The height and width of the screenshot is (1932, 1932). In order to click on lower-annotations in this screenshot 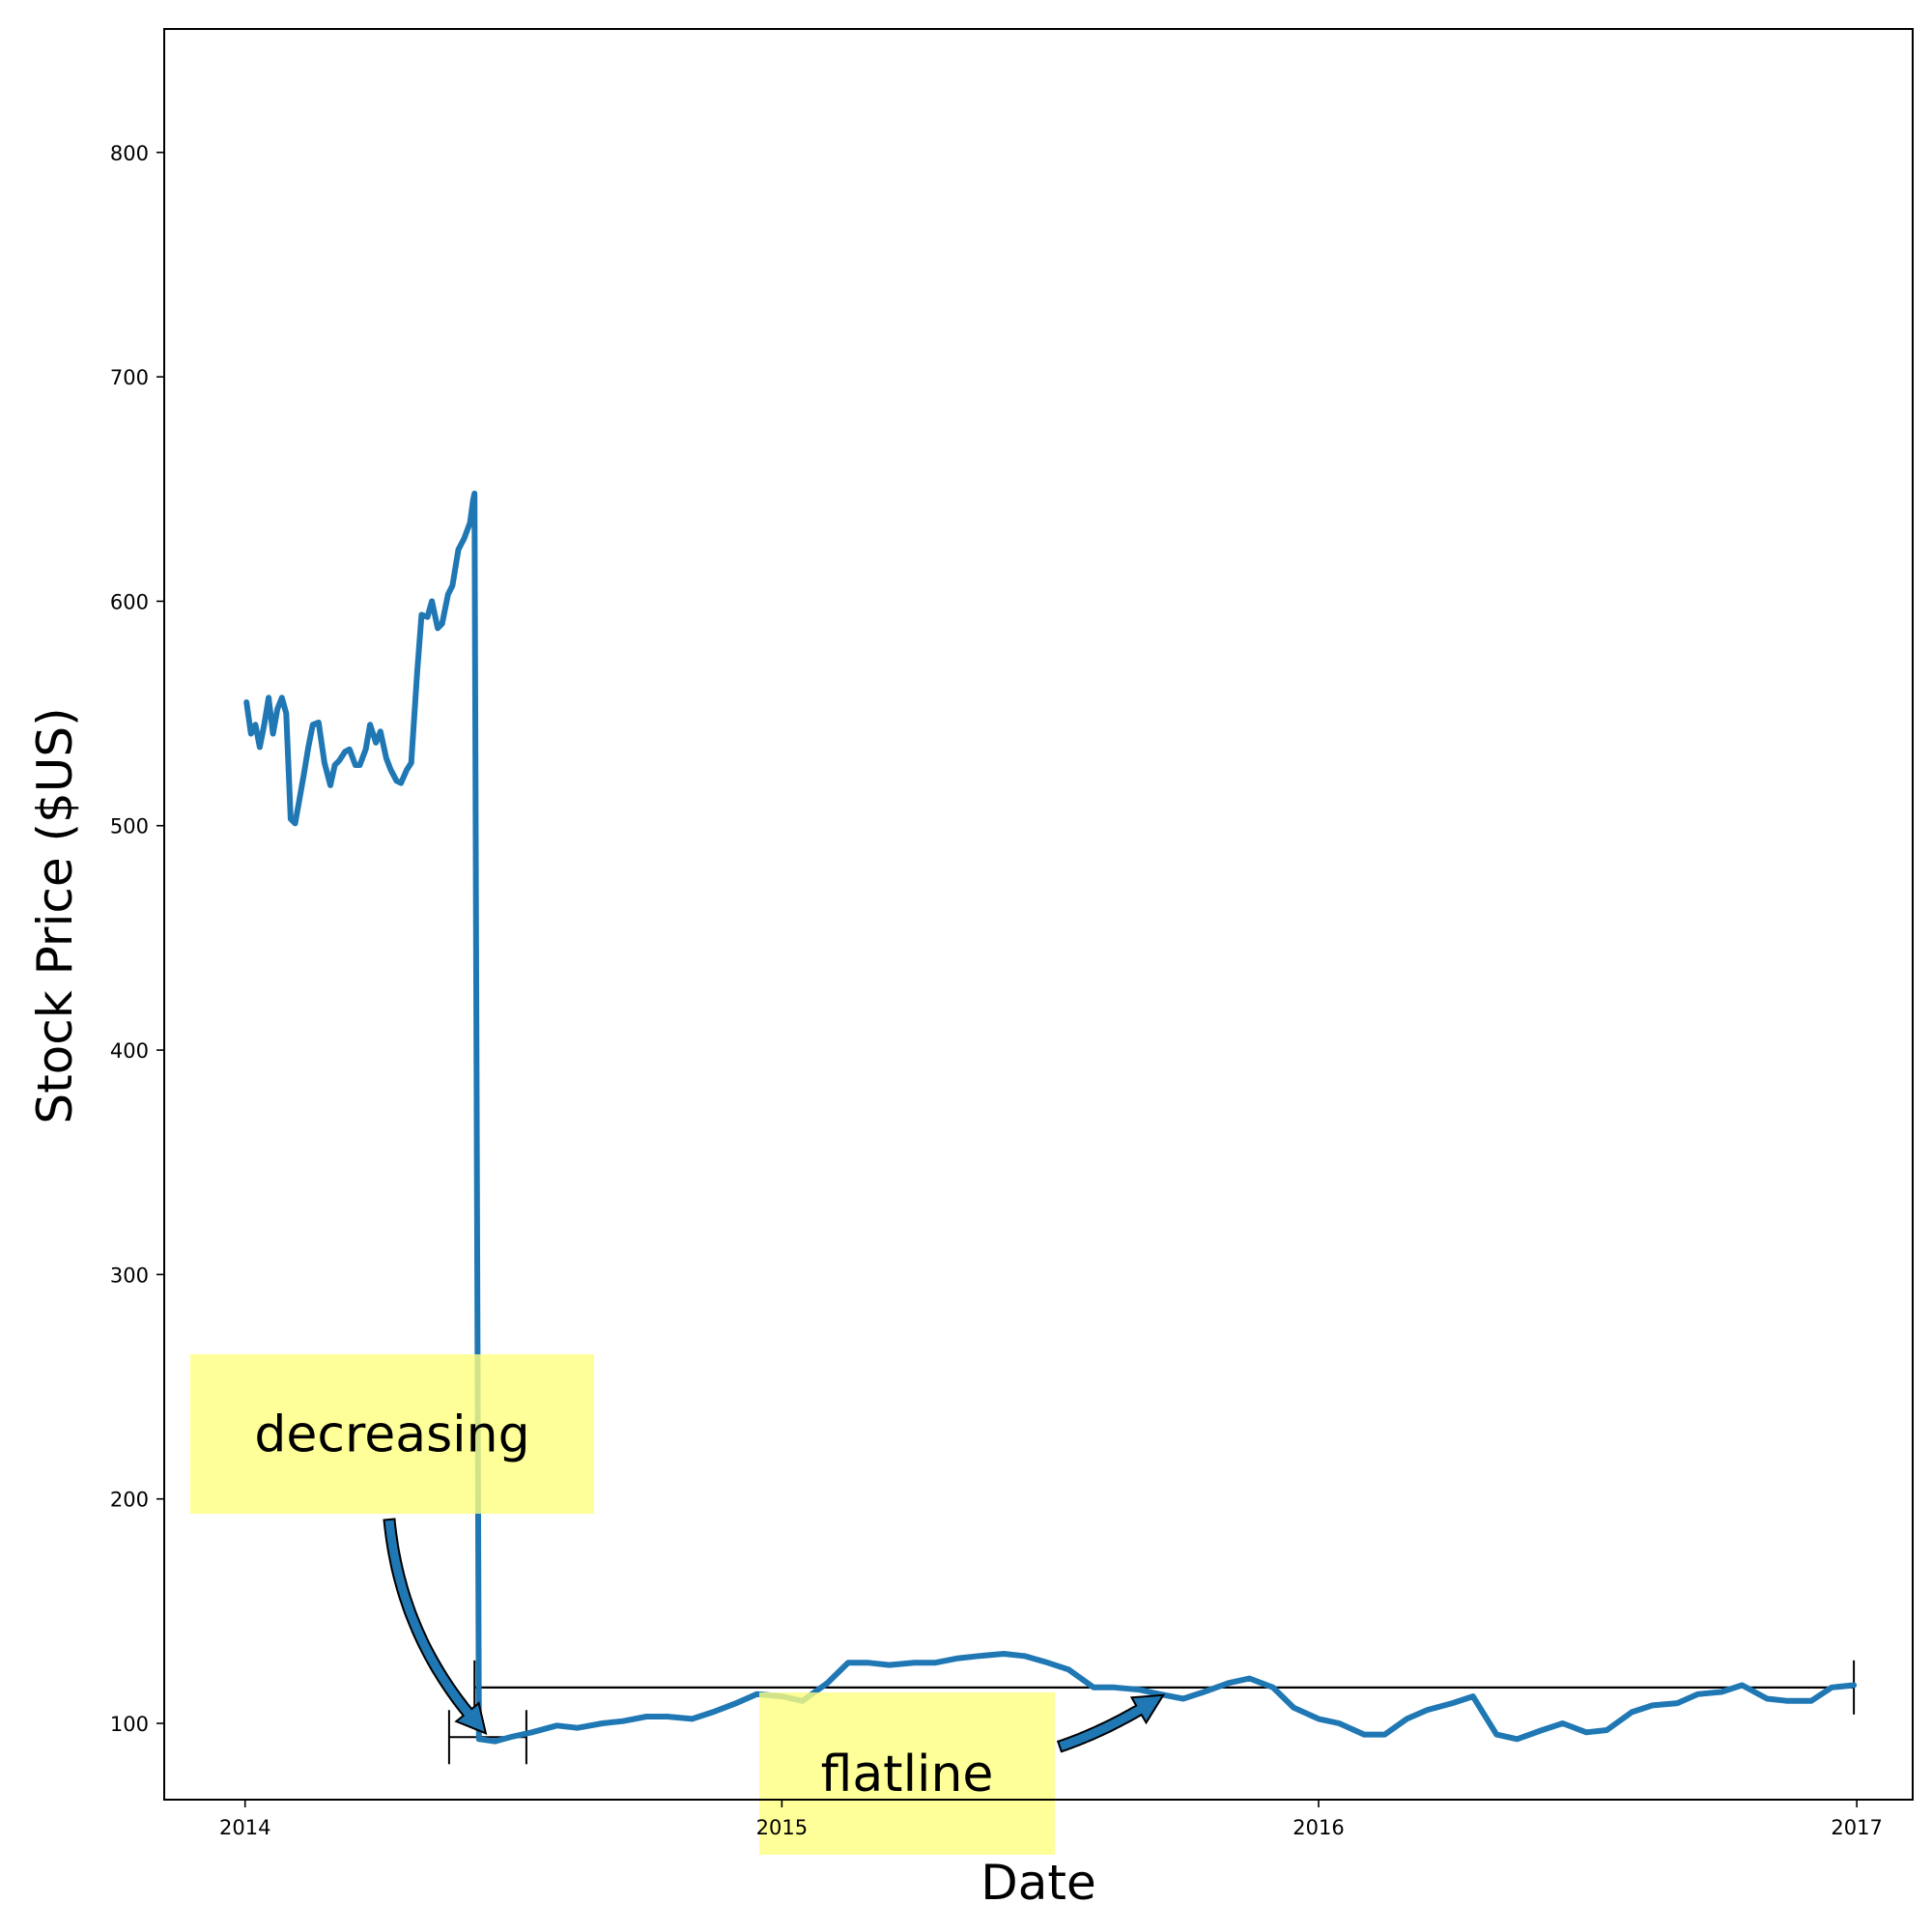, I will do `click(1151, 1712)`.